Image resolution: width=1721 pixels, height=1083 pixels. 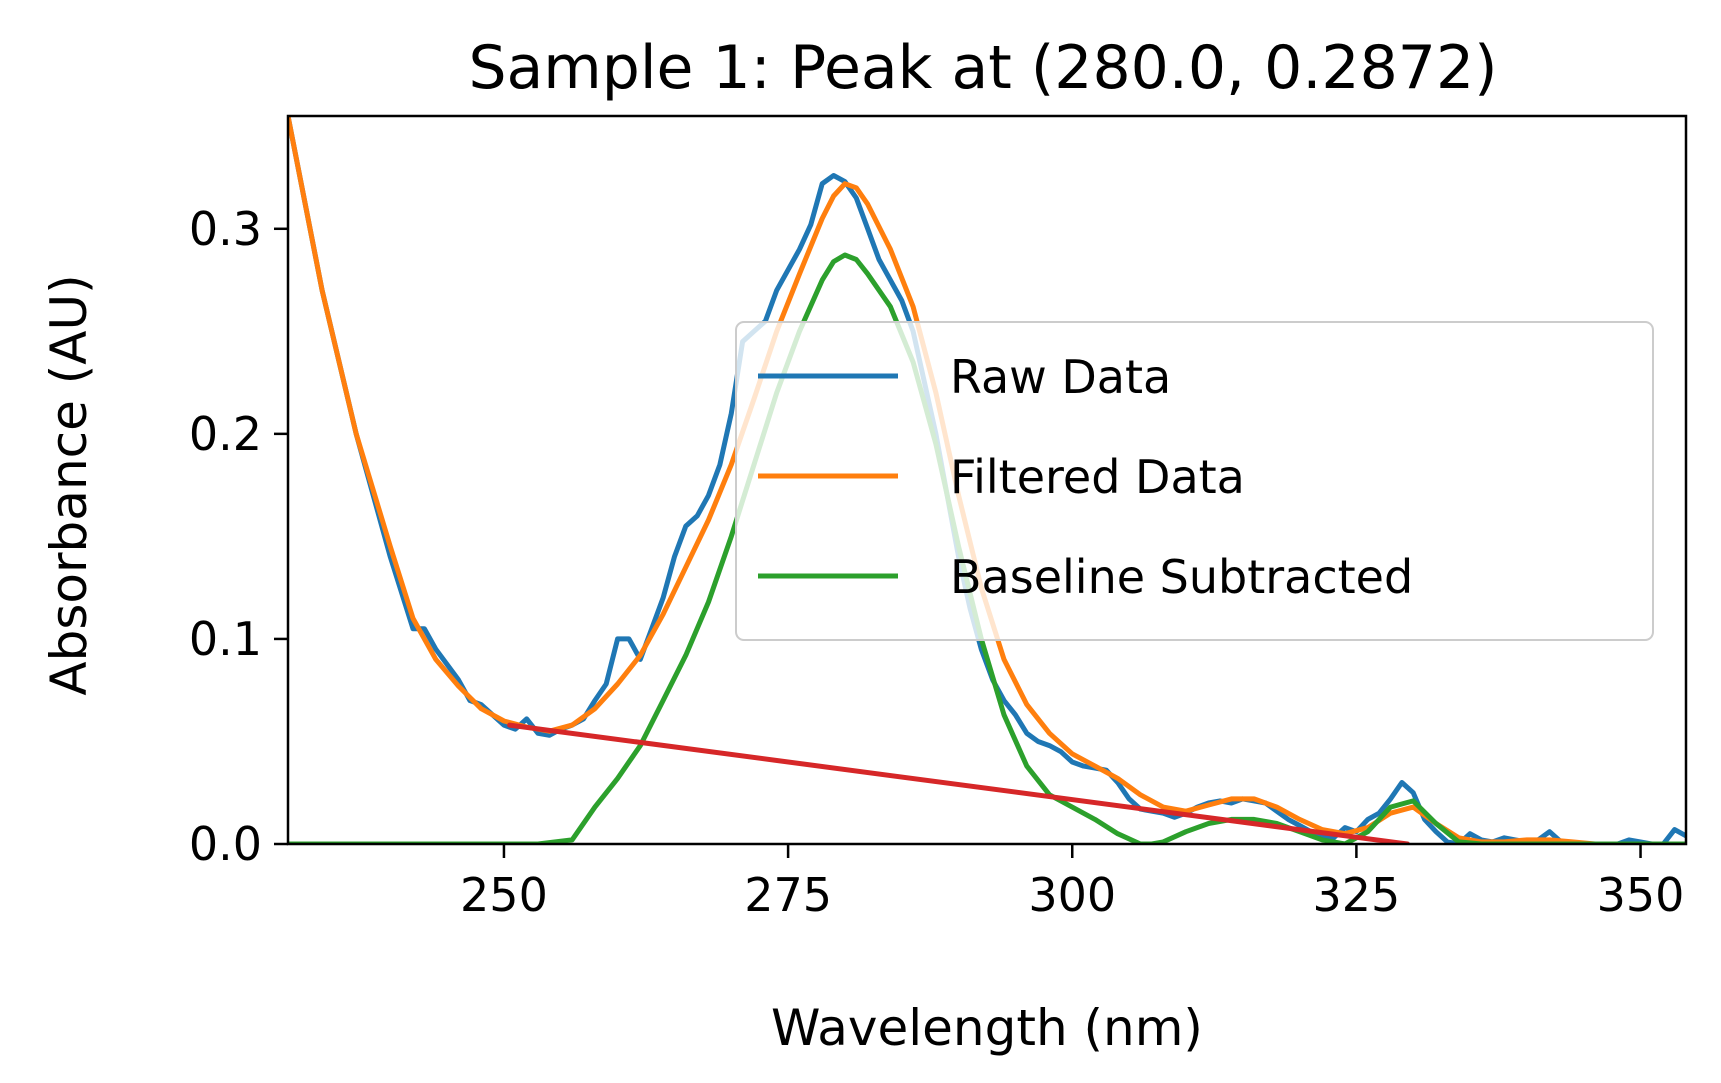 I want to click on x-axis-label: Wavelength (nm), so click(x=987, y=1028).